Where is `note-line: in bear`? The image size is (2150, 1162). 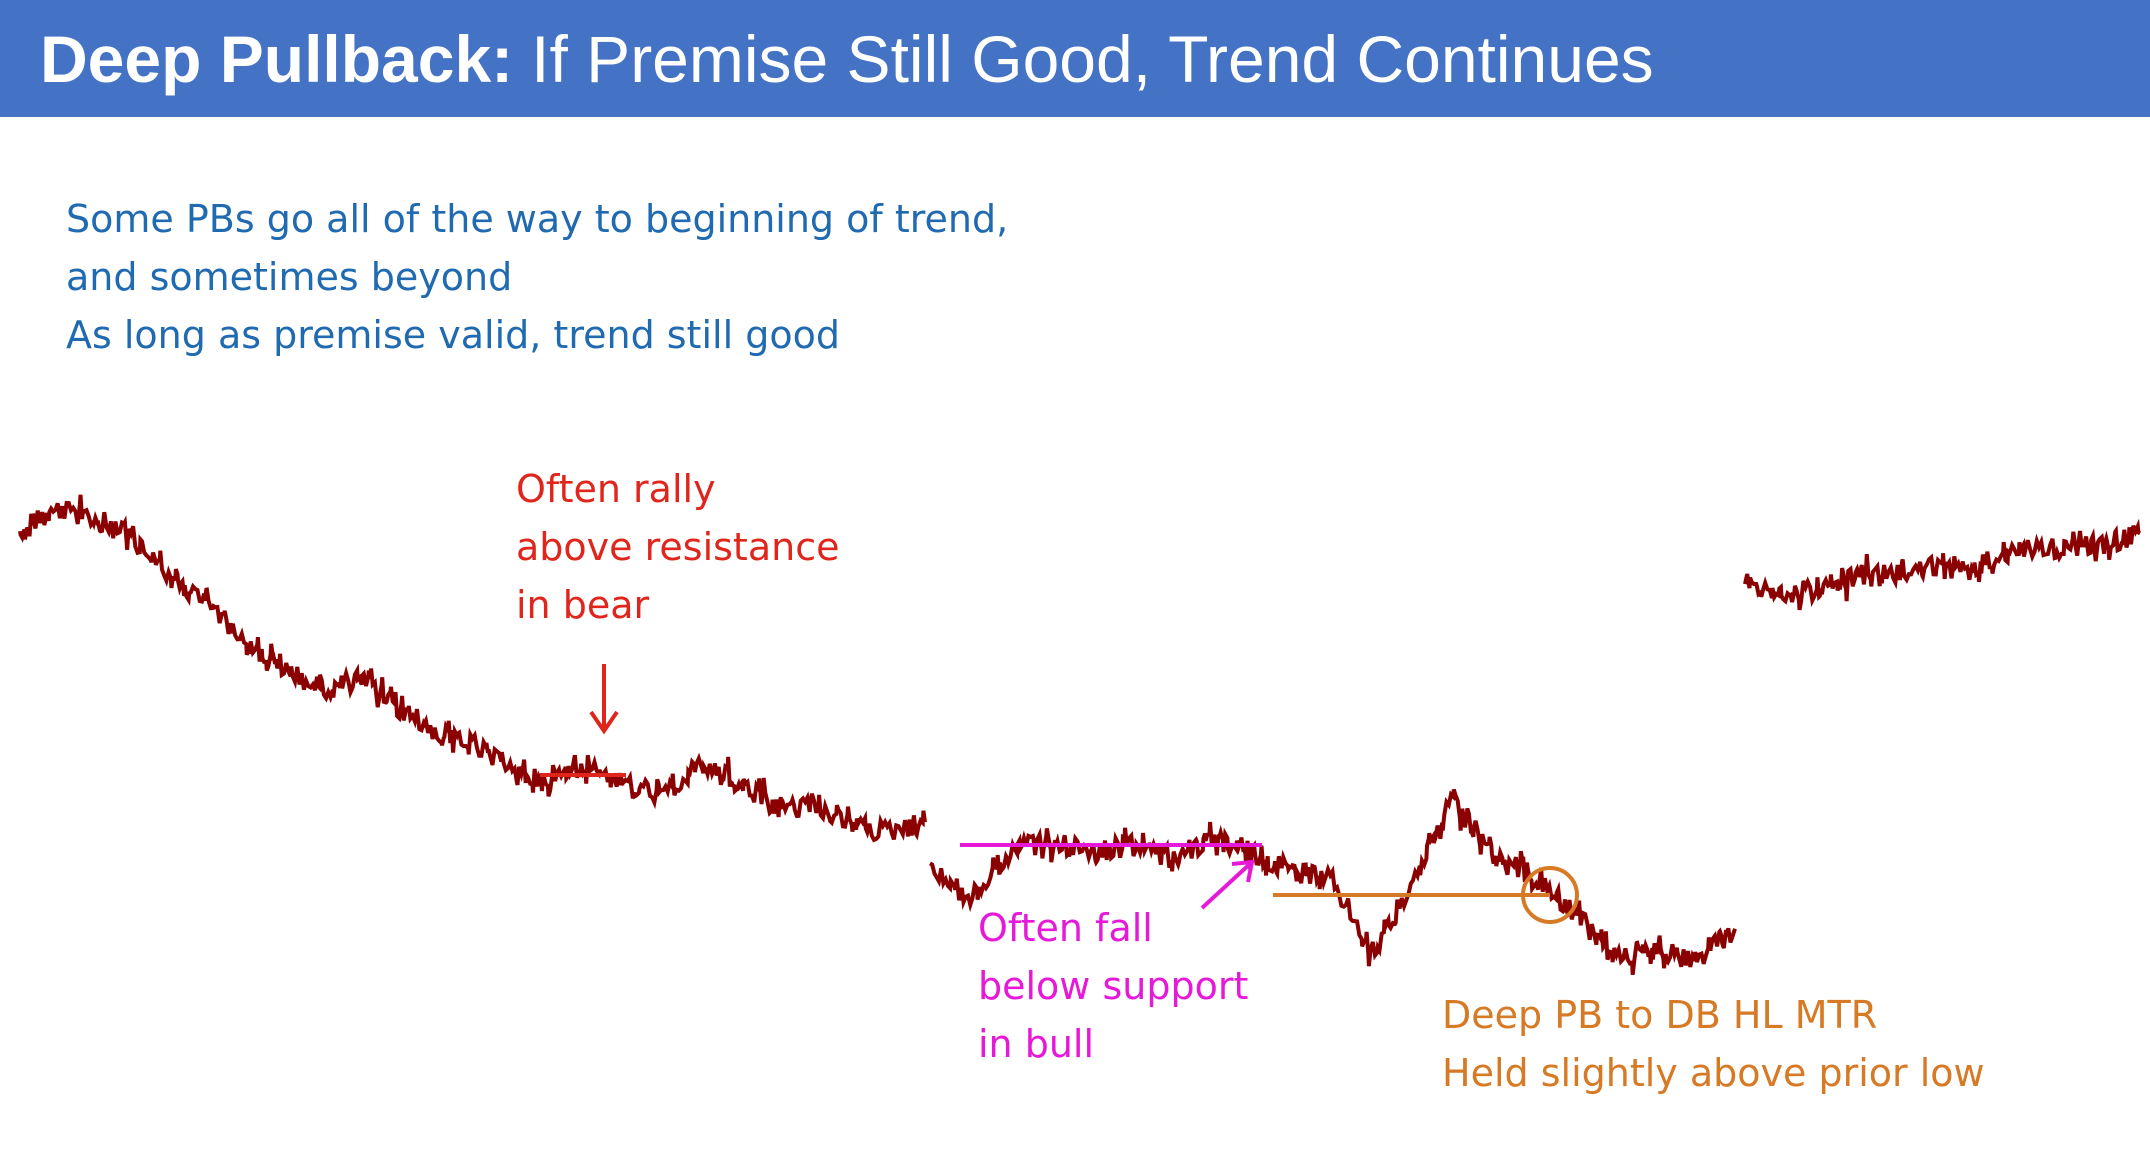
note-line: in bear is located at coordinates (583, 605).